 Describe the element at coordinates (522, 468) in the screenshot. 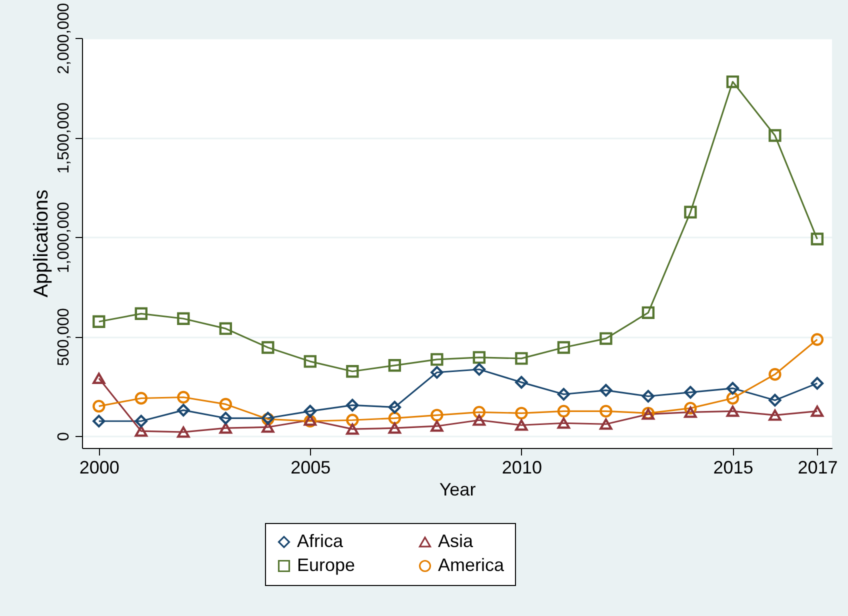

I see `x-tick-label: 2010` at that location.